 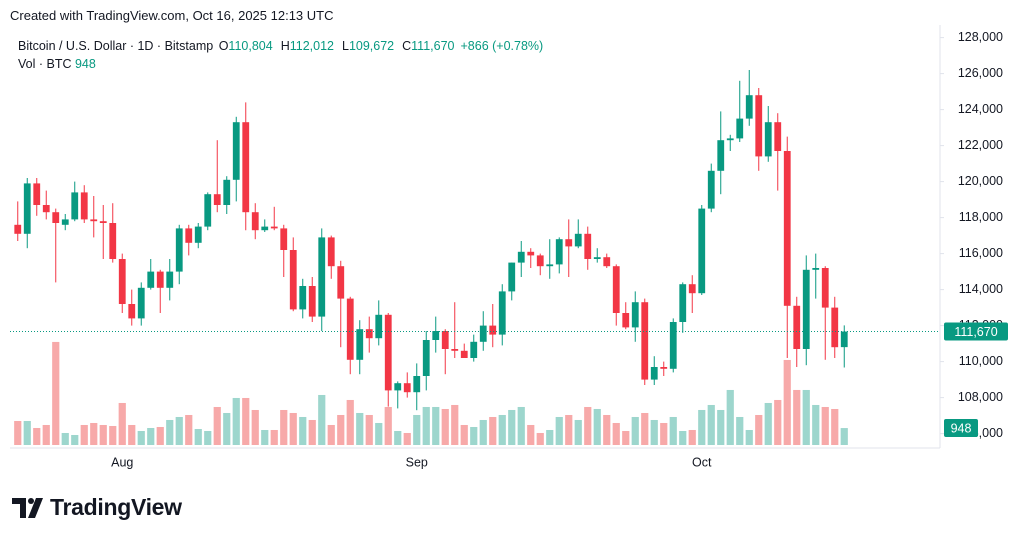 I want to click on y-tick-label: 116,000, so click(x=981, y=253).